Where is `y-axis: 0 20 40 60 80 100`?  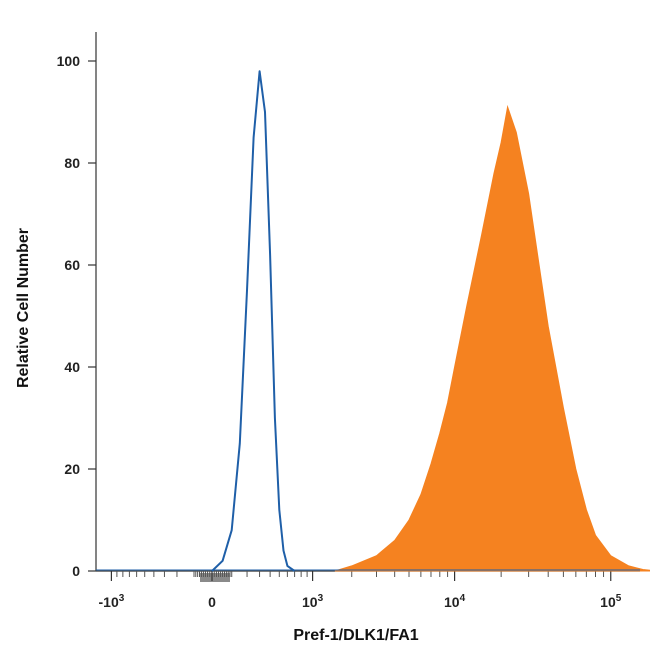 y-axis: 0 20 40 60 80 100 is located at coordinates (77, 305).